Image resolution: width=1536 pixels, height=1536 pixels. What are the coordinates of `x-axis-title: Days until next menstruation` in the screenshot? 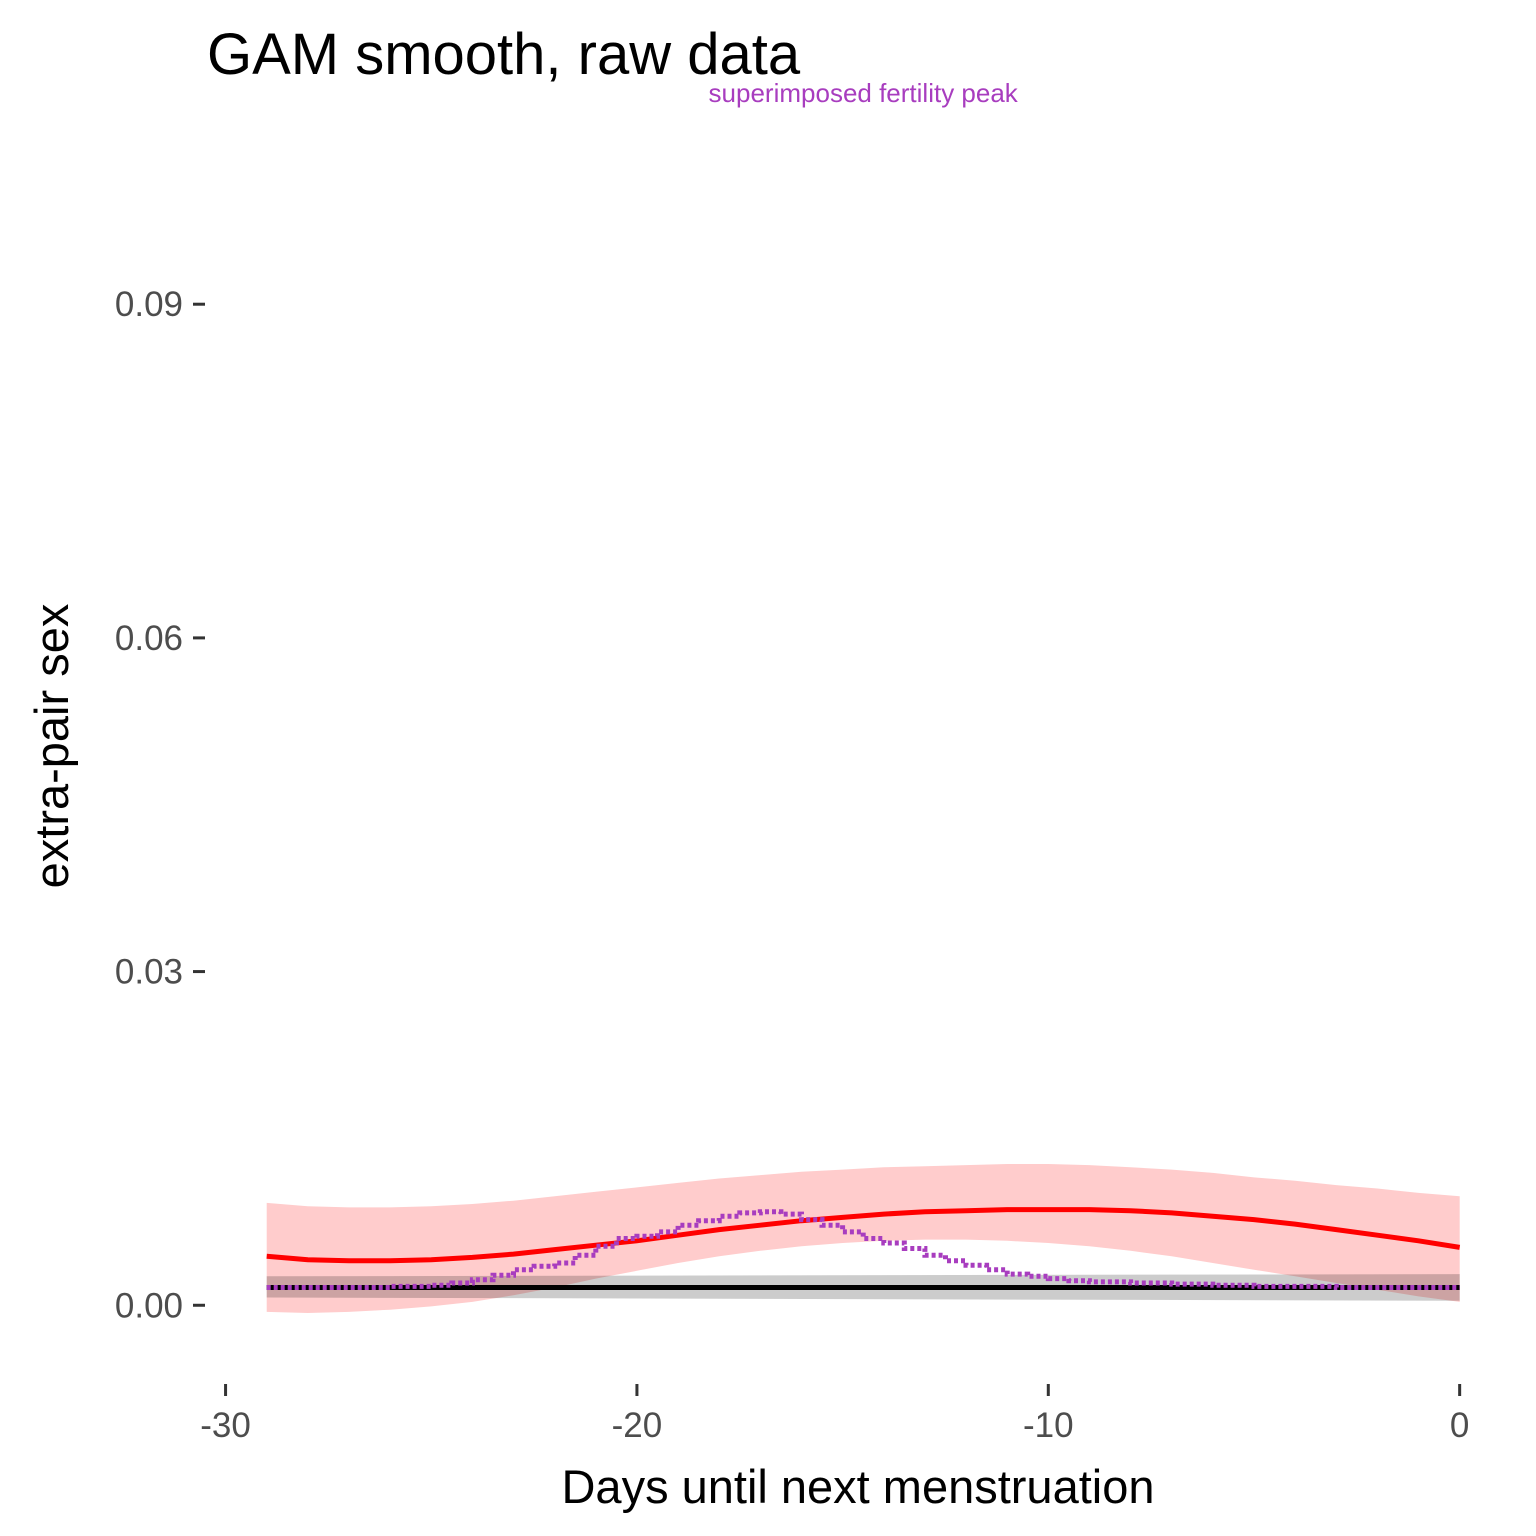 It's located at (857, 1486).